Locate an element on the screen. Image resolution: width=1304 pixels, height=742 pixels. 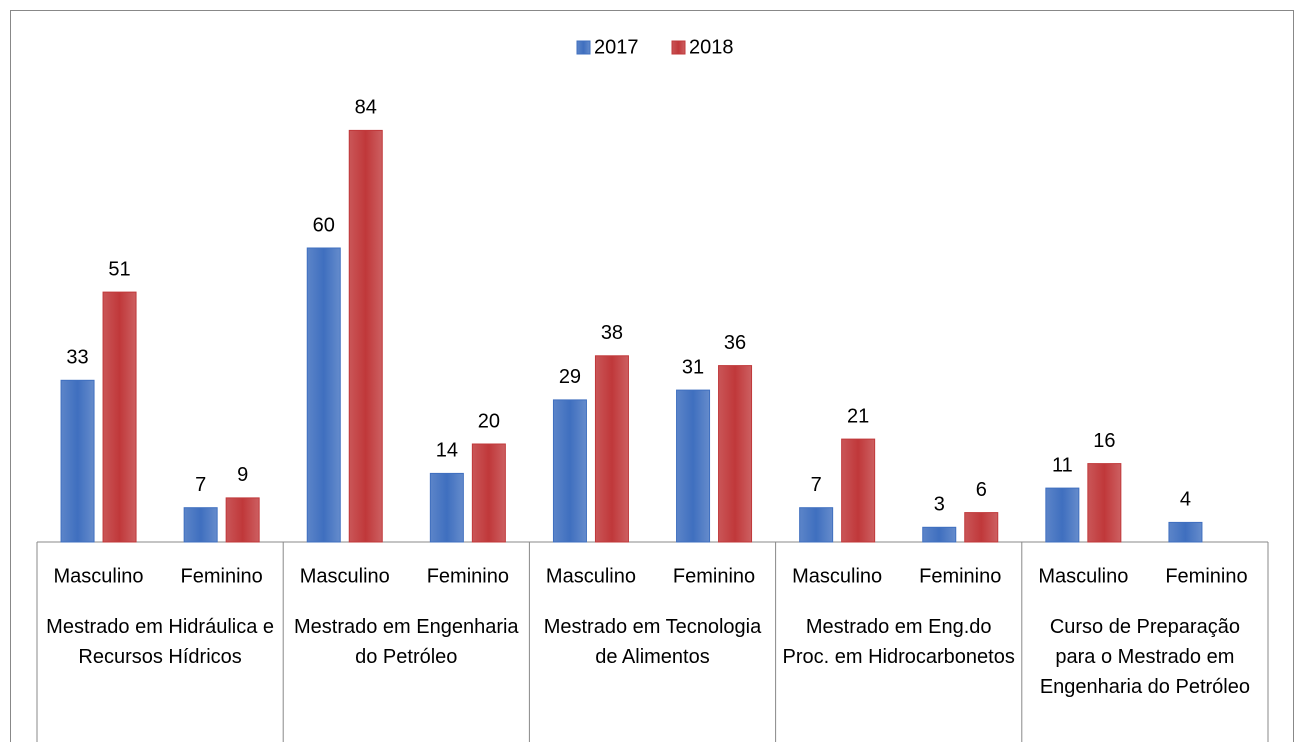
legend-label: 2018 is located at coordinates (711, 47).